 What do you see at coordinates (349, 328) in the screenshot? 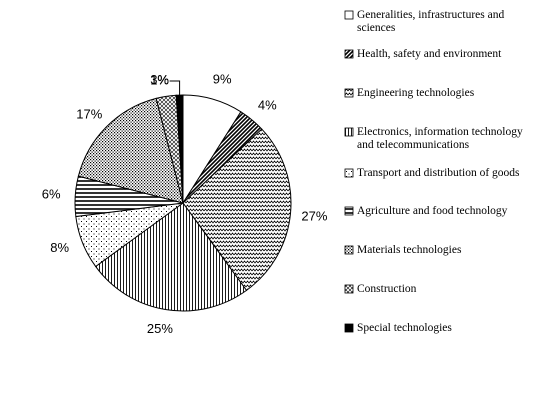
I see `legend-swatch-special-technologies` at bounding box center [349, 328].